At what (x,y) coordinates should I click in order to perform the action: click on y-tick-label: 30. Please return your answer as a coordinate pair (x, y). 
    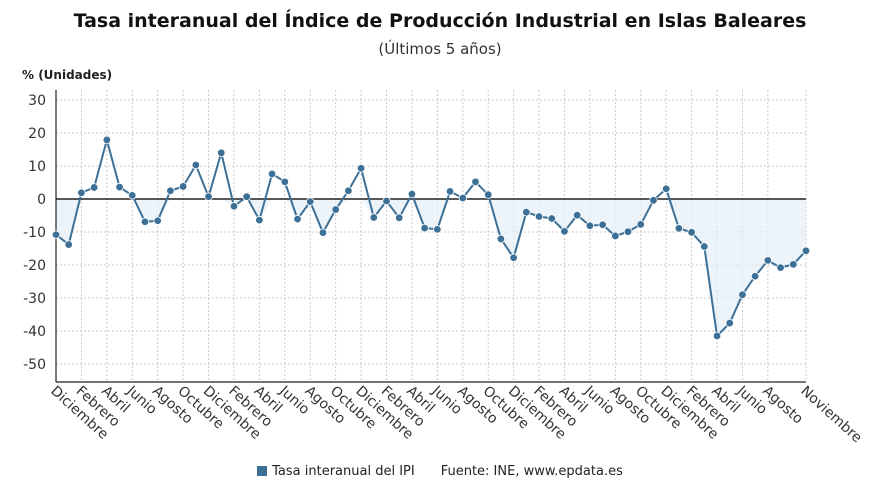
    Looking at the image, I should click on (37, 101).